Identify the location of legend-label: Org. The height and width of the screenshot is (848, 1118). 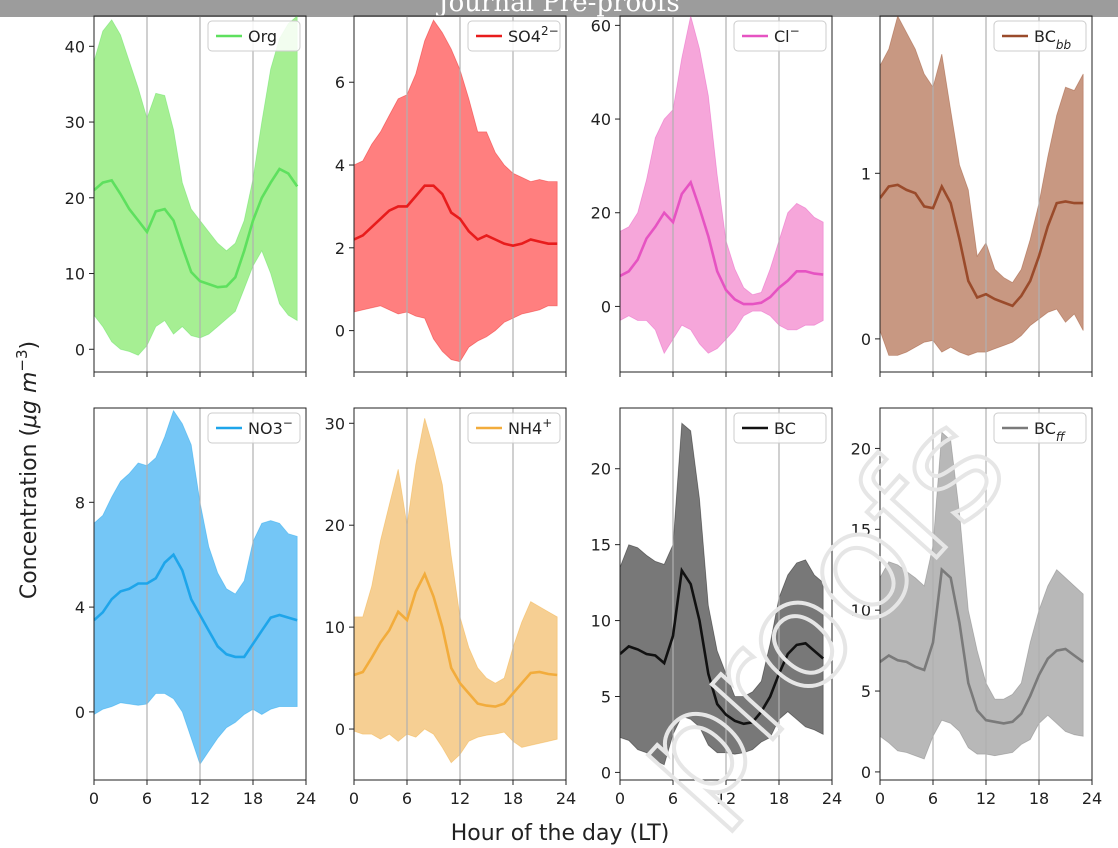
(262, 36).